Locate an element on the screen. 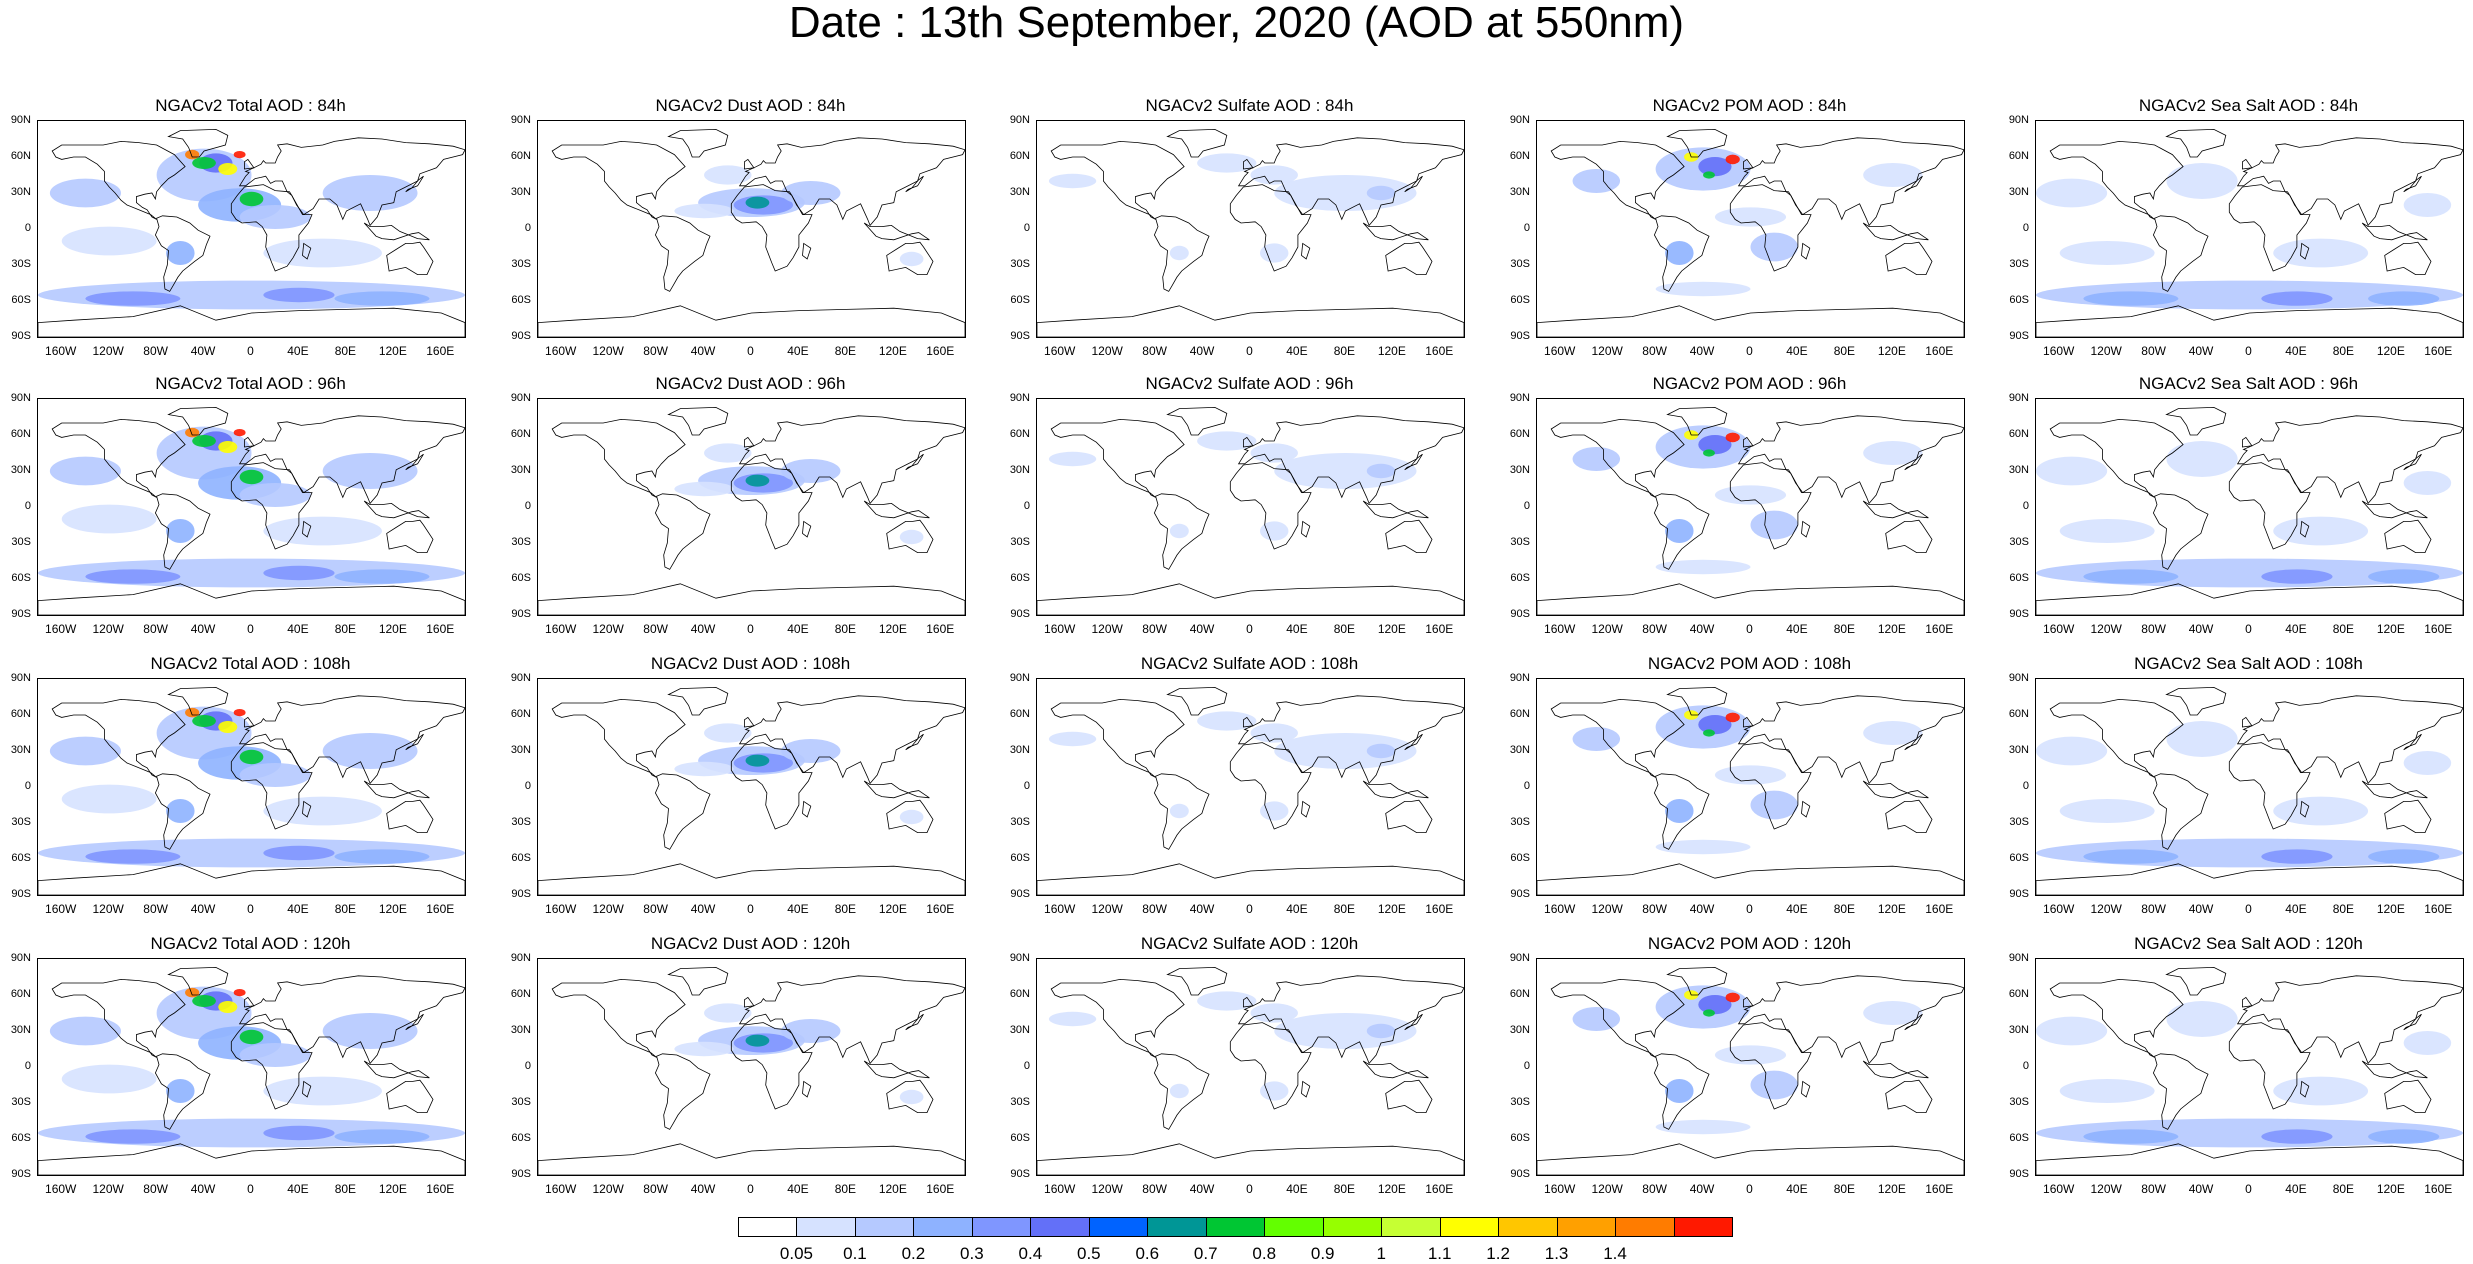  map-seasalt is located at coordinates (2249, 1070).